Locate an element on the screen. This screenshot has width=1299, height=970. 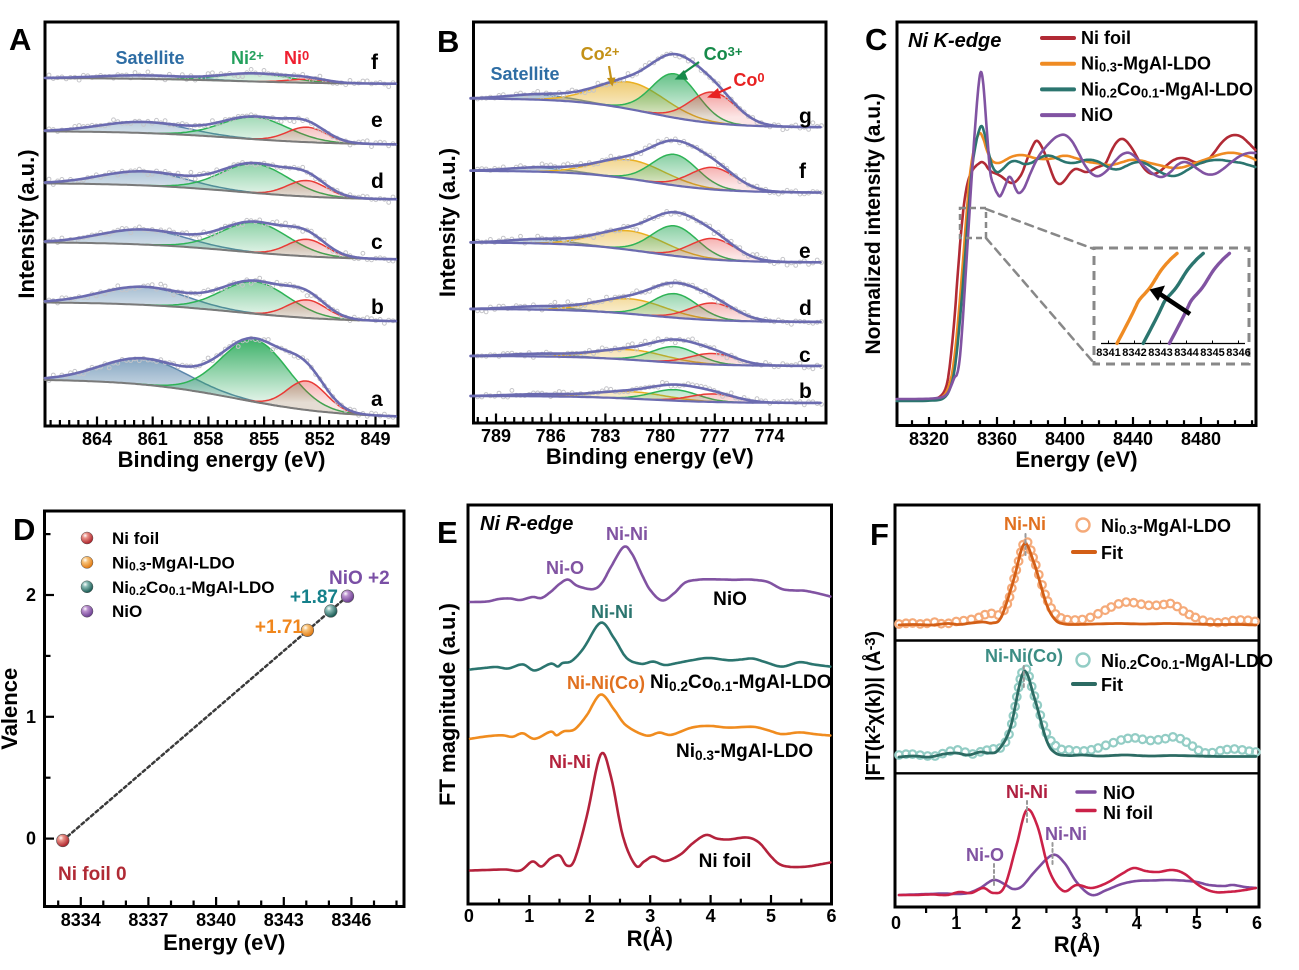
svg-text: 5 is located at coordinates (1197, 923).